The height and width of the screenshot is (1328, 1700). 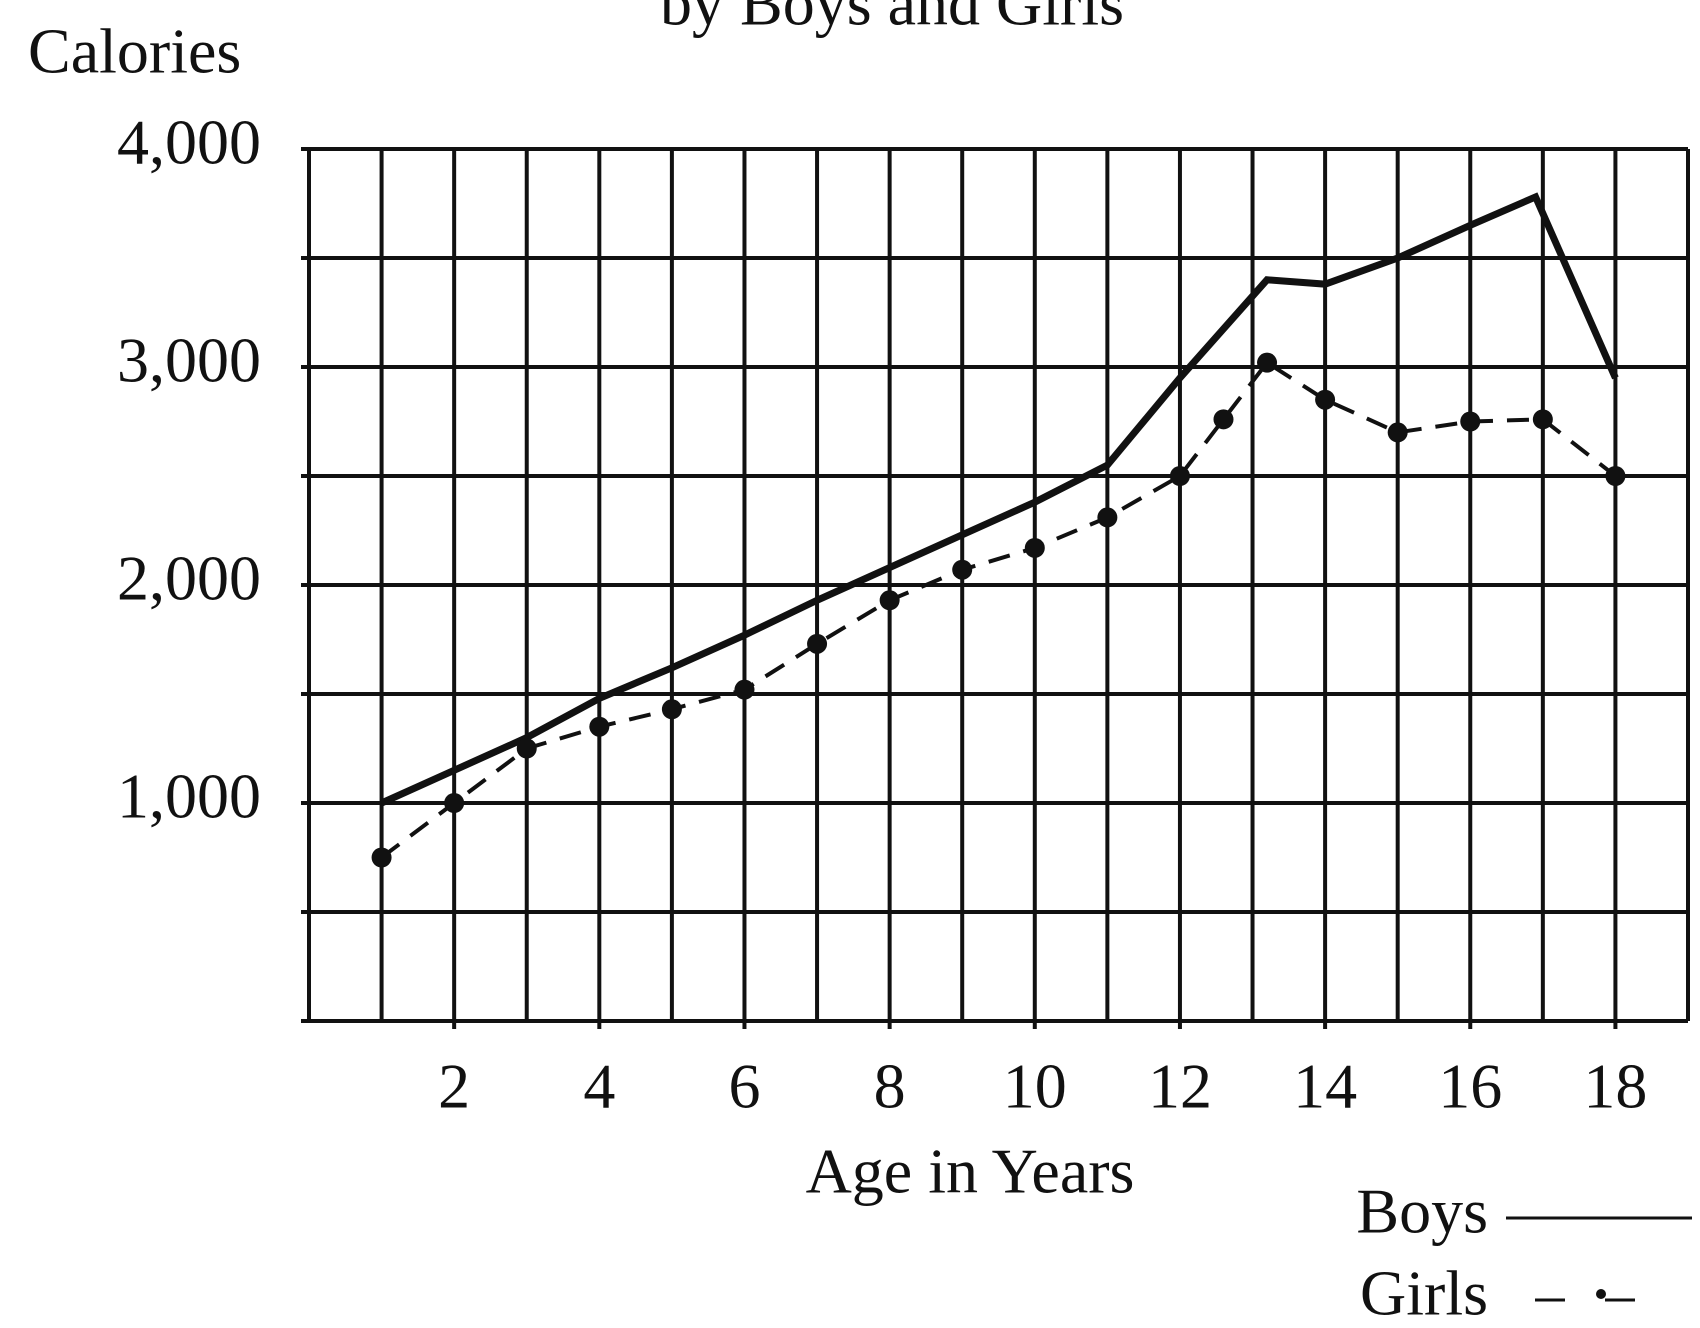 I want to click on x-tick-label: 18, so click(x=1615, y=1086).